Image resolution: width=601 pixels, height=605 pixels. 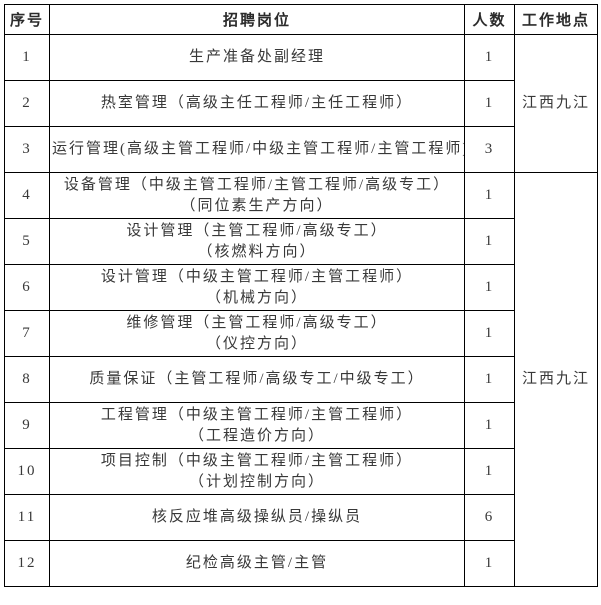 I want to click on position-cell: 纪检高级主管/主管, so click(x=257, y=563).